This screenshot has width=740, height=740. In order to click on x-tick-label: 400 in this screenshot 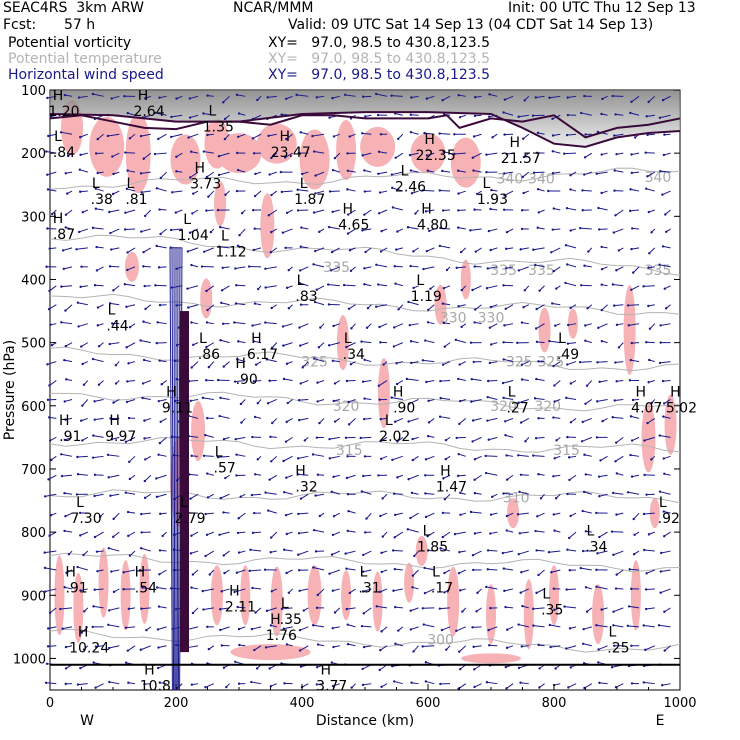, I will do `click(302, 703)`.